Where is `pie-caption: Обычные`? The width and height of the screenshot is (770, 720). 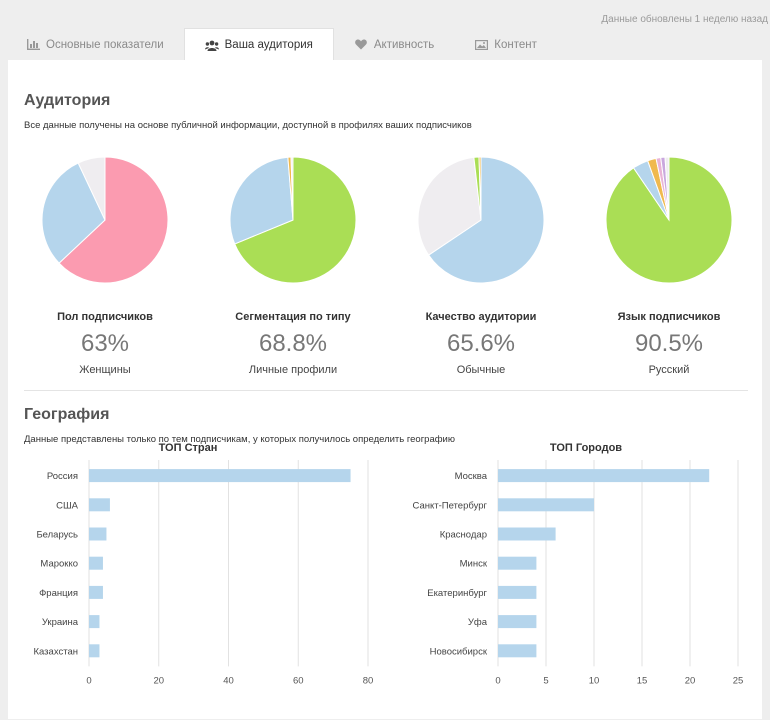
pie-caption: Обычные is located at coordinates (481, 370).